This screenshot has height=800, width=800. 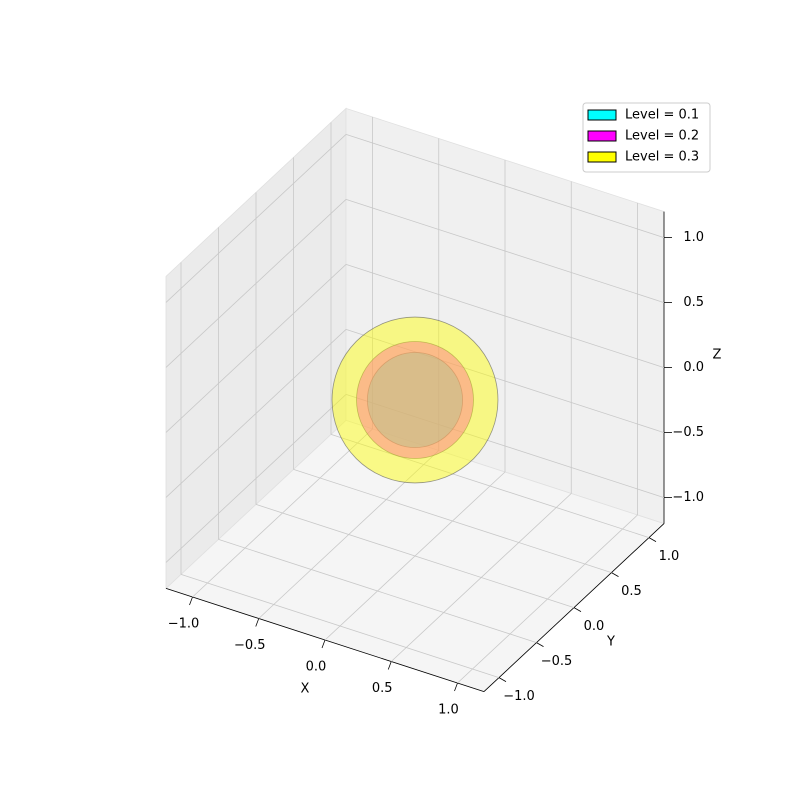 What do you see at coordinates (250, 645) in the screenshot?
I see `x-tick-label: −0.5` at bounding box center [250, 645].